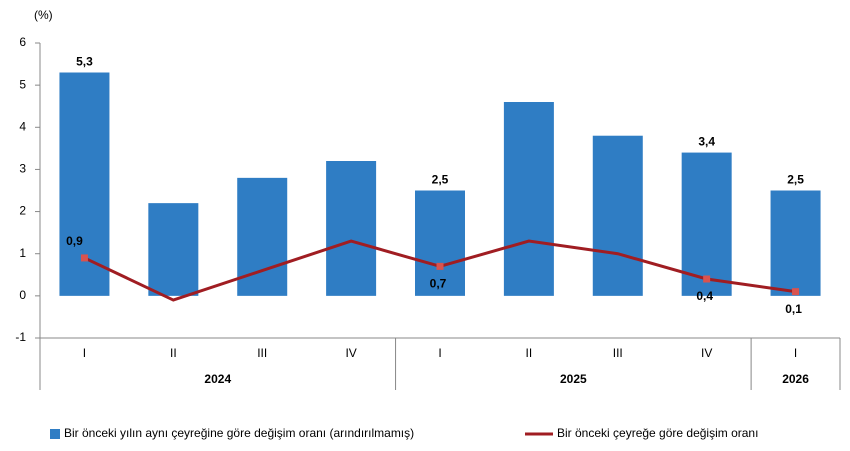 The height and width of the screenshot is (451, 850). What do you see at coordinates (22, 84) in the screenshot?
I see `y-tick-label: 5` at bounding box center [22, 84].